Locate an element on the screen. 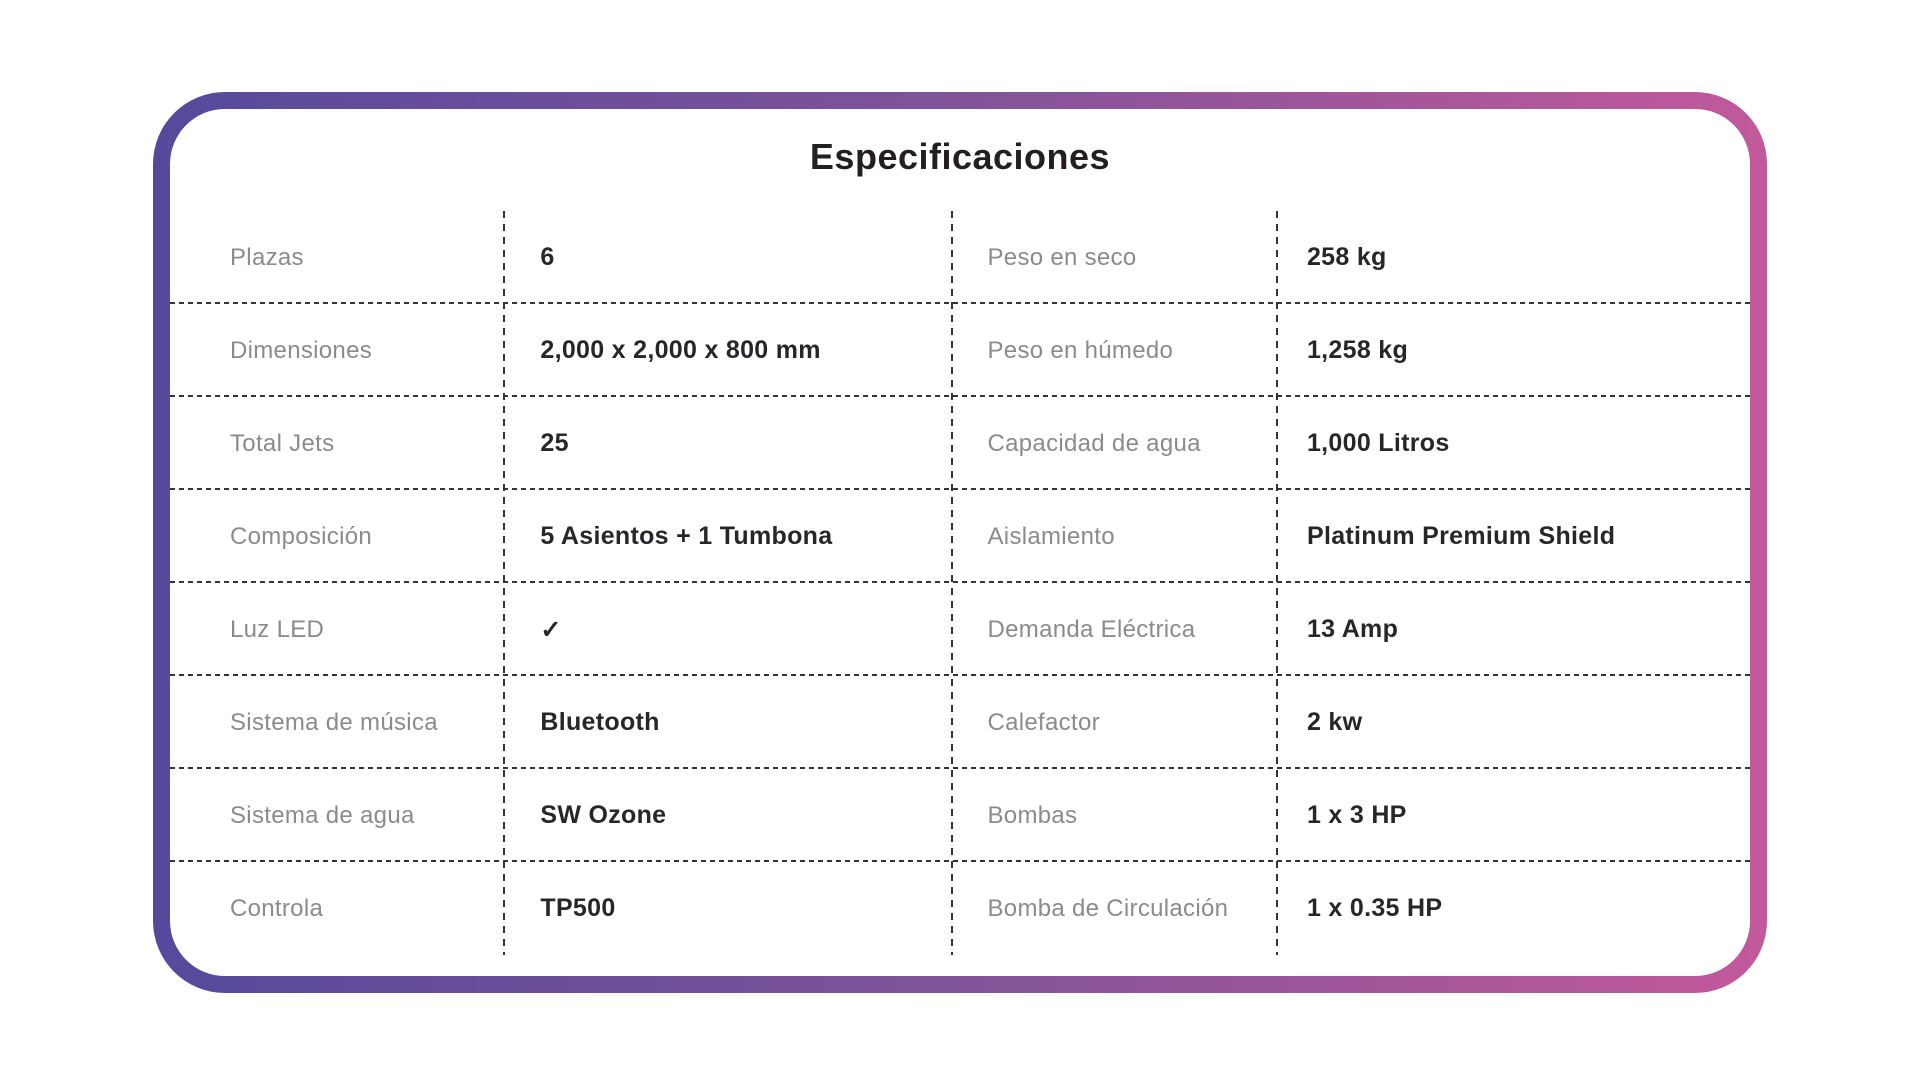 The image size is (1920, 1080). spec-label-left: Luz LED is located at coordinates (277, 629).